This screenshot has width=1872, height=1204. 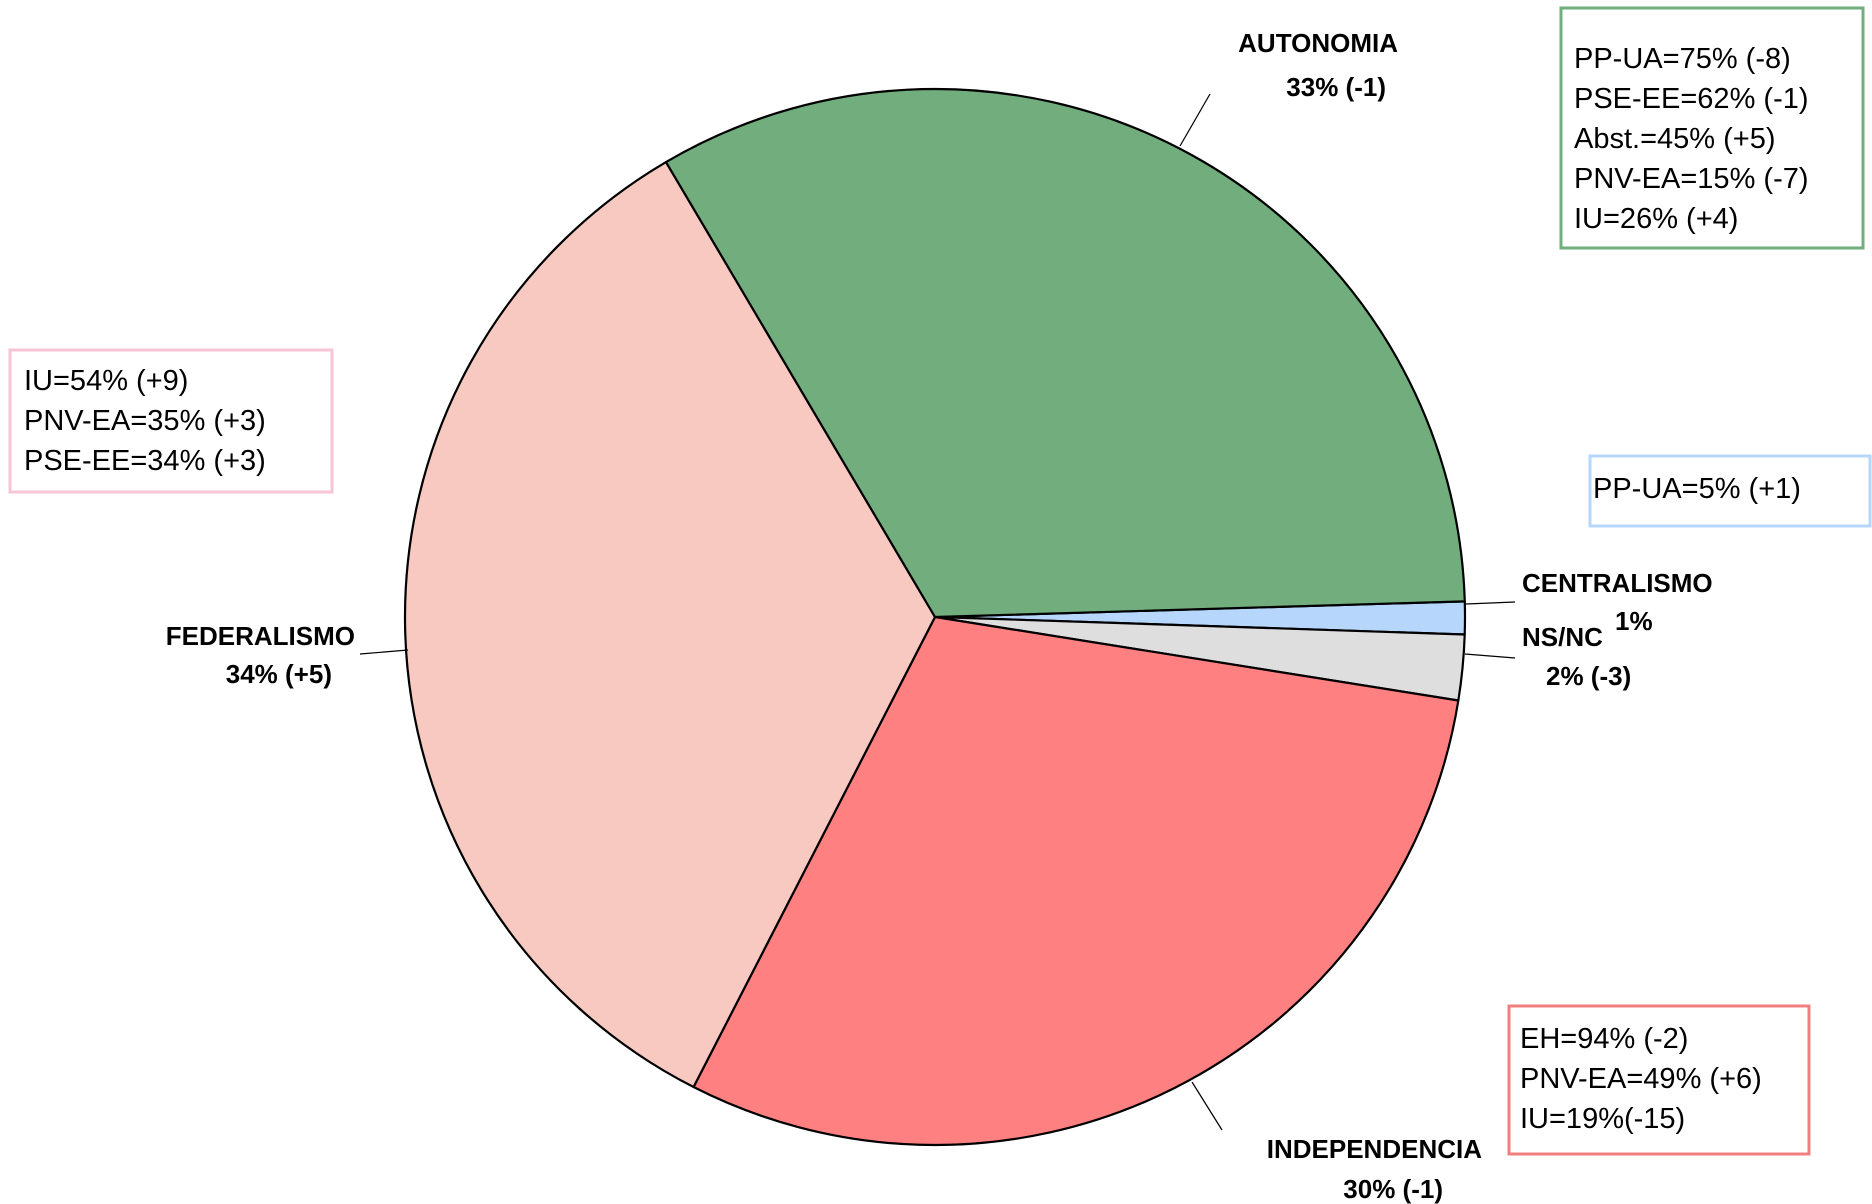 What do you see at coordinates (1490, 603) in the screenshot?
I see `leader-line-centralismo` at bounding box center [1490, 603].